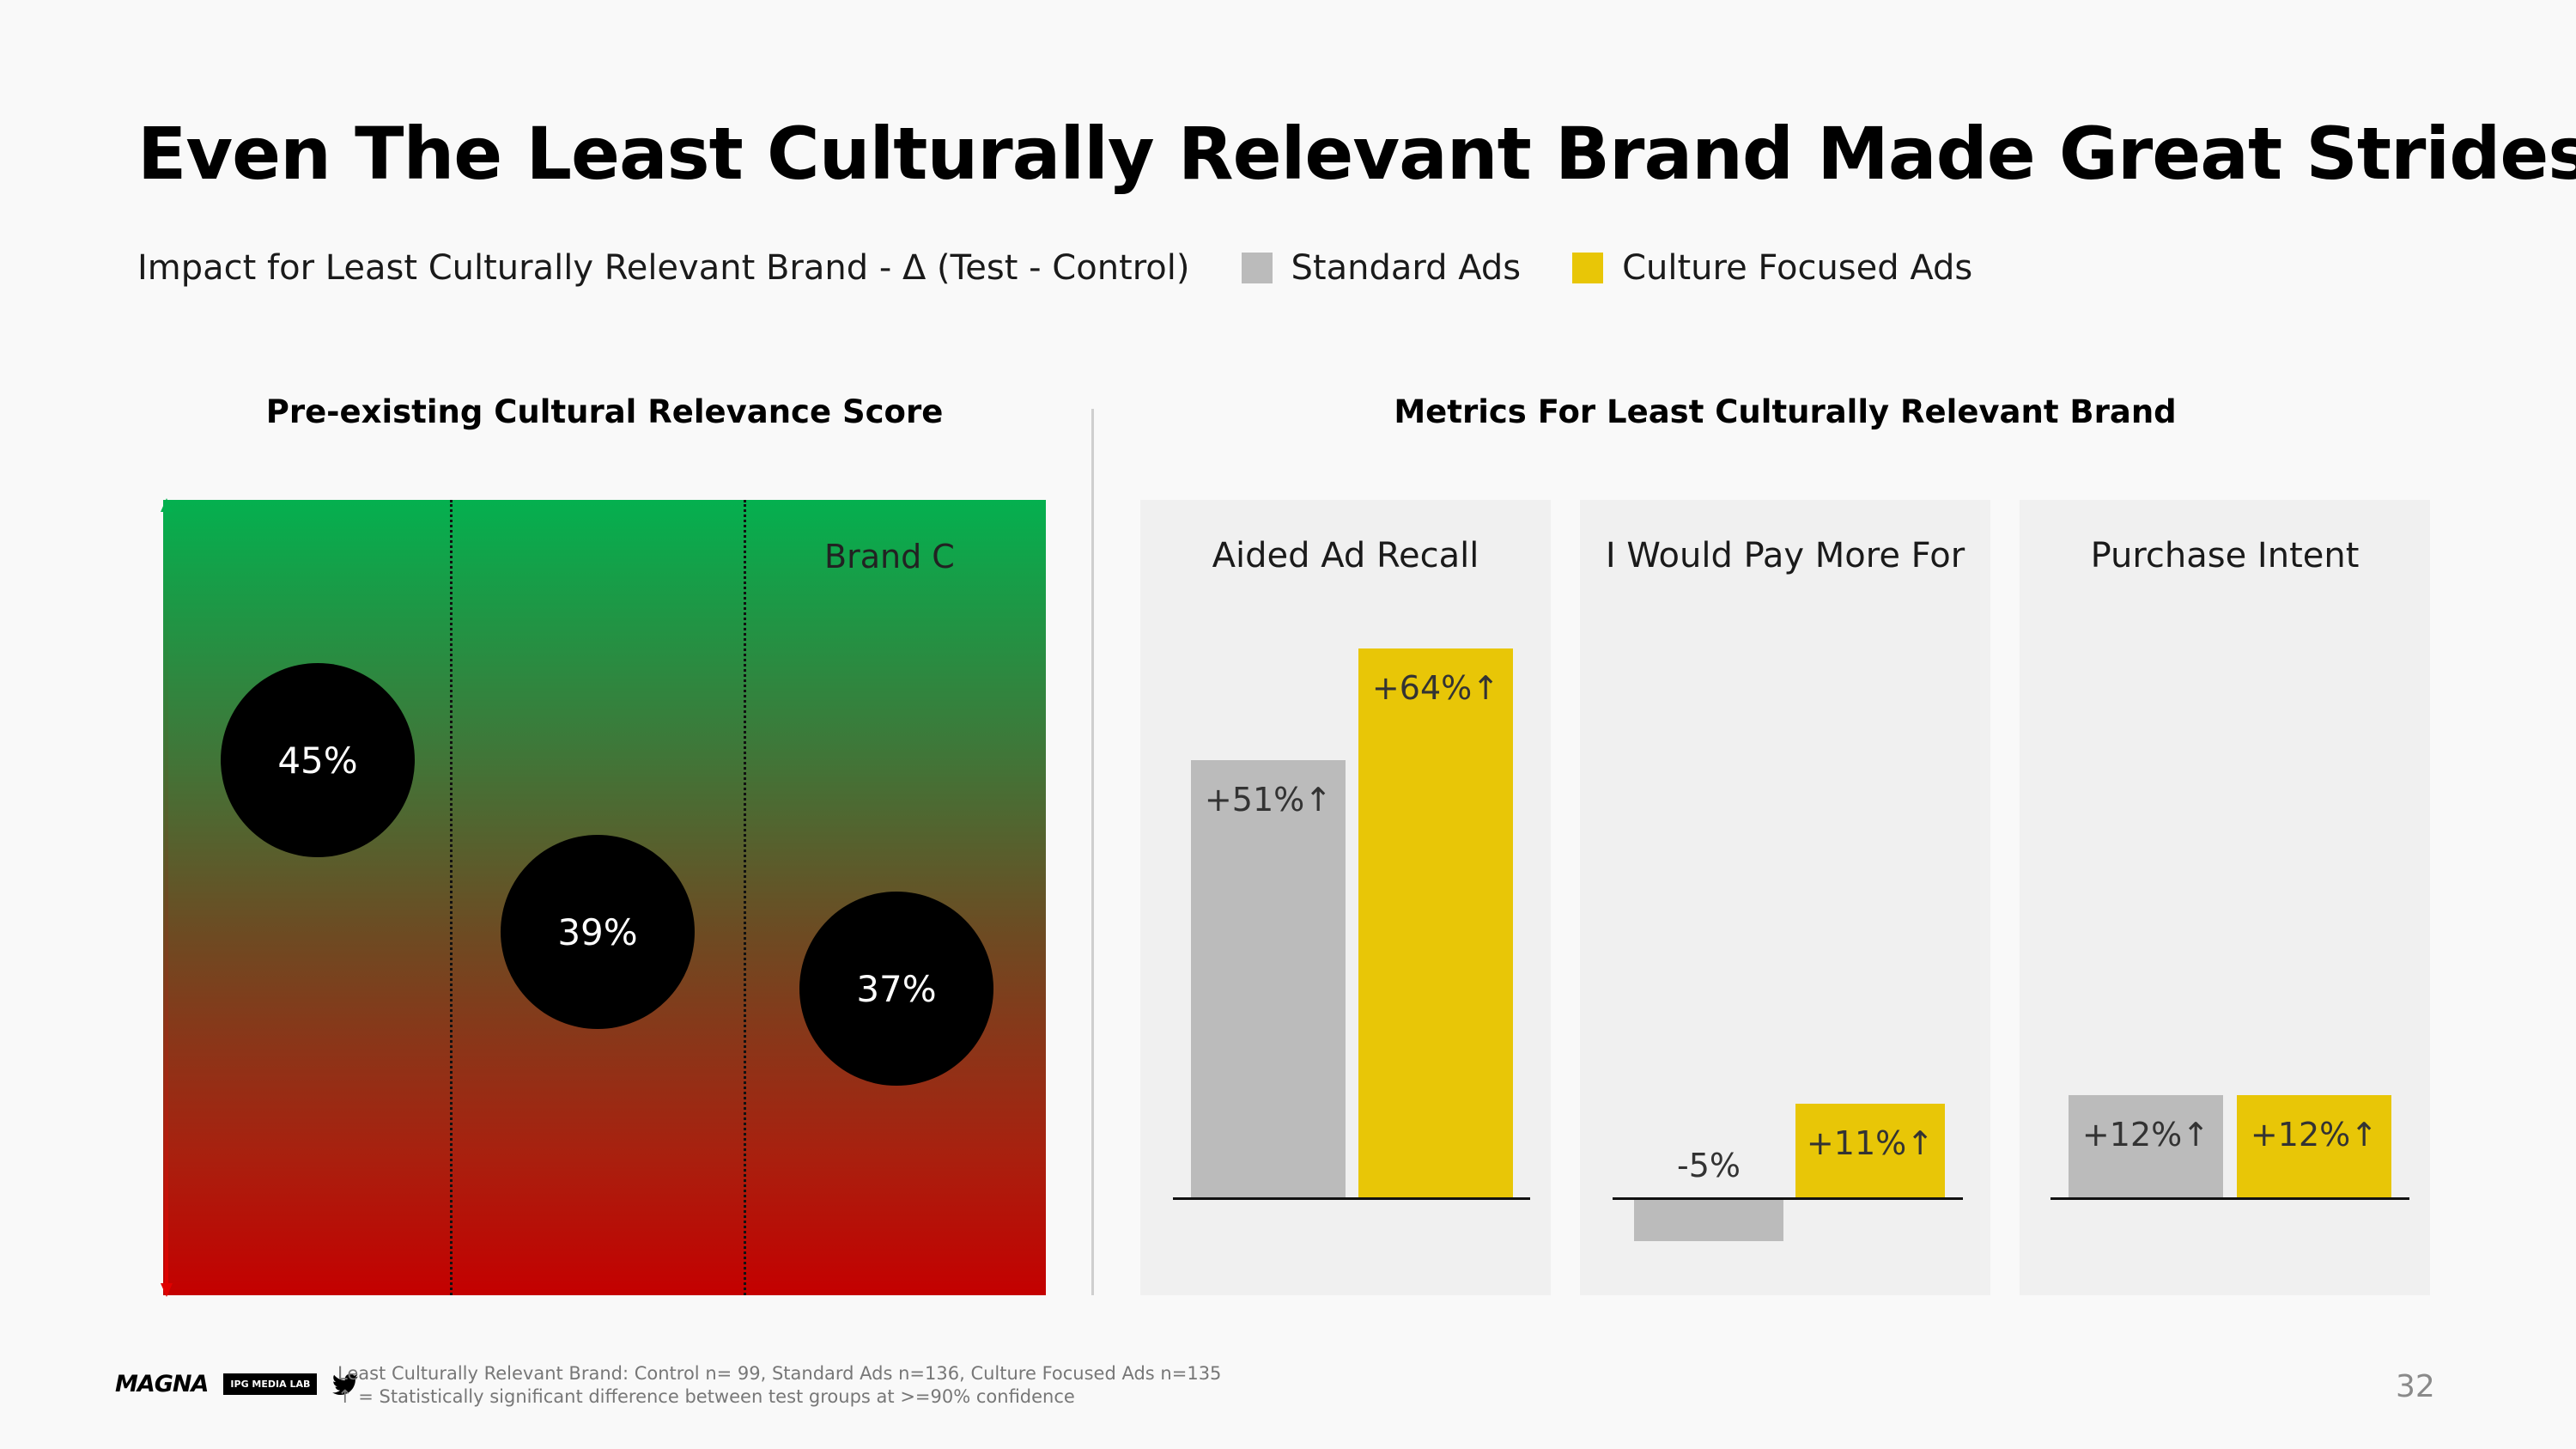  Describe the element at coordinates (598, 932) in the screenshot. I see `score-bubble-2: 39%` at that location.